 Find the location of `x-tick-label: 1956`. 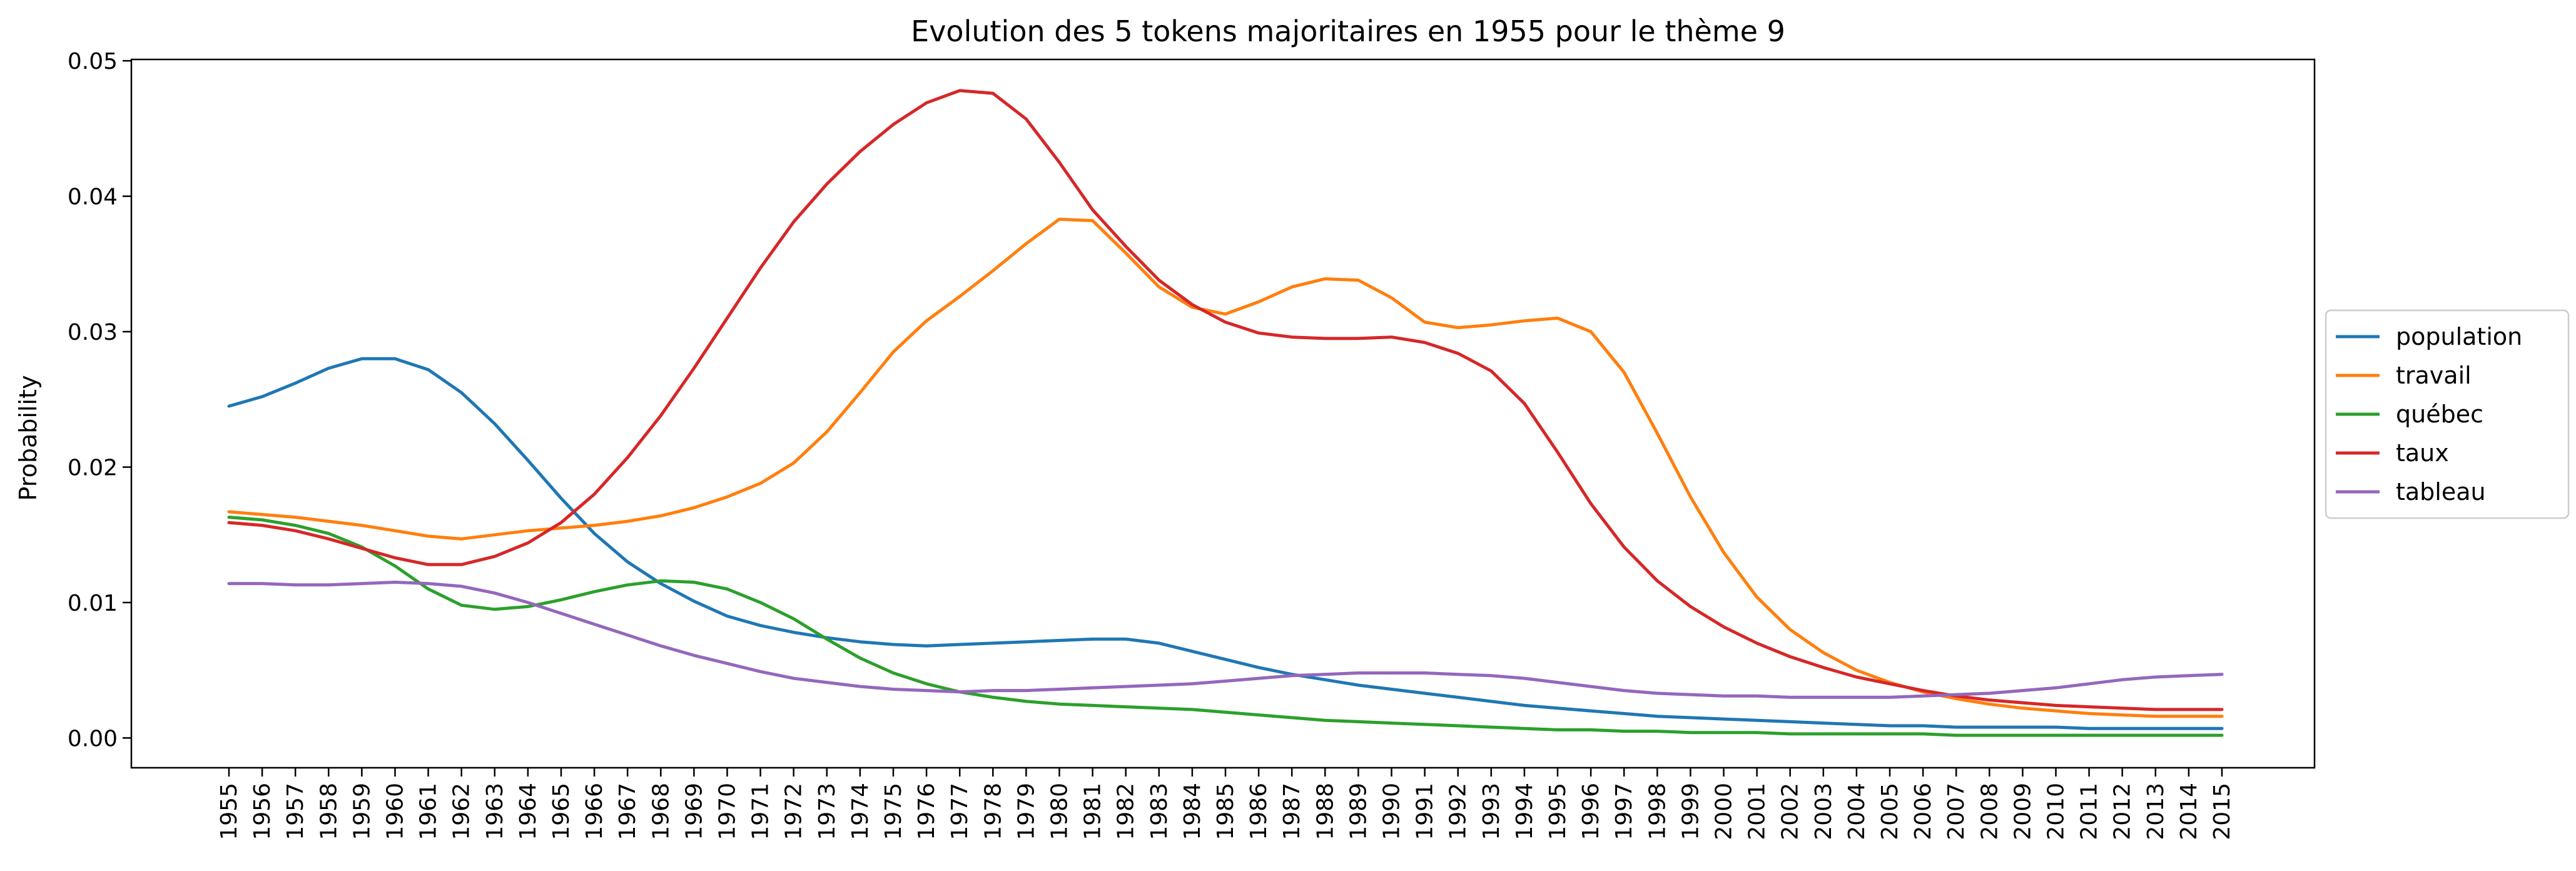

x-tick-label: 1956 is located at coordinates (262, 811).